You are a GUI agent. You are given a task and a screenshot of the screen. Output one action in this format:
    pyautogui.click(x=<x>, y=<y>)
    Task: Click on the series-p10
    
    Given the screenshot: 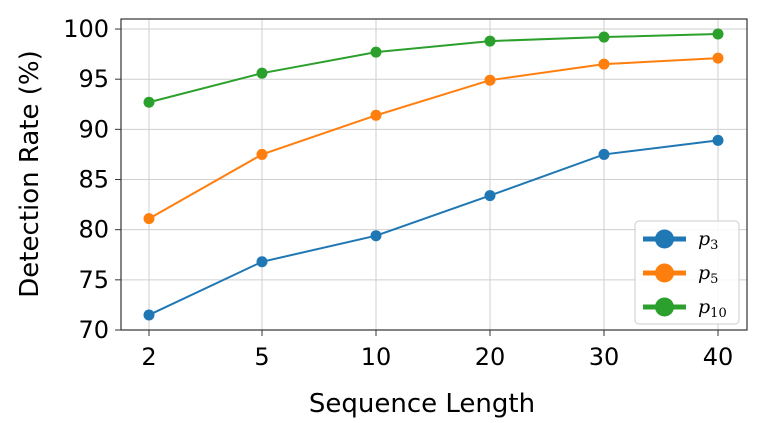 What is the action you would take?
    pyautogui.click(x=433, y=68)
    